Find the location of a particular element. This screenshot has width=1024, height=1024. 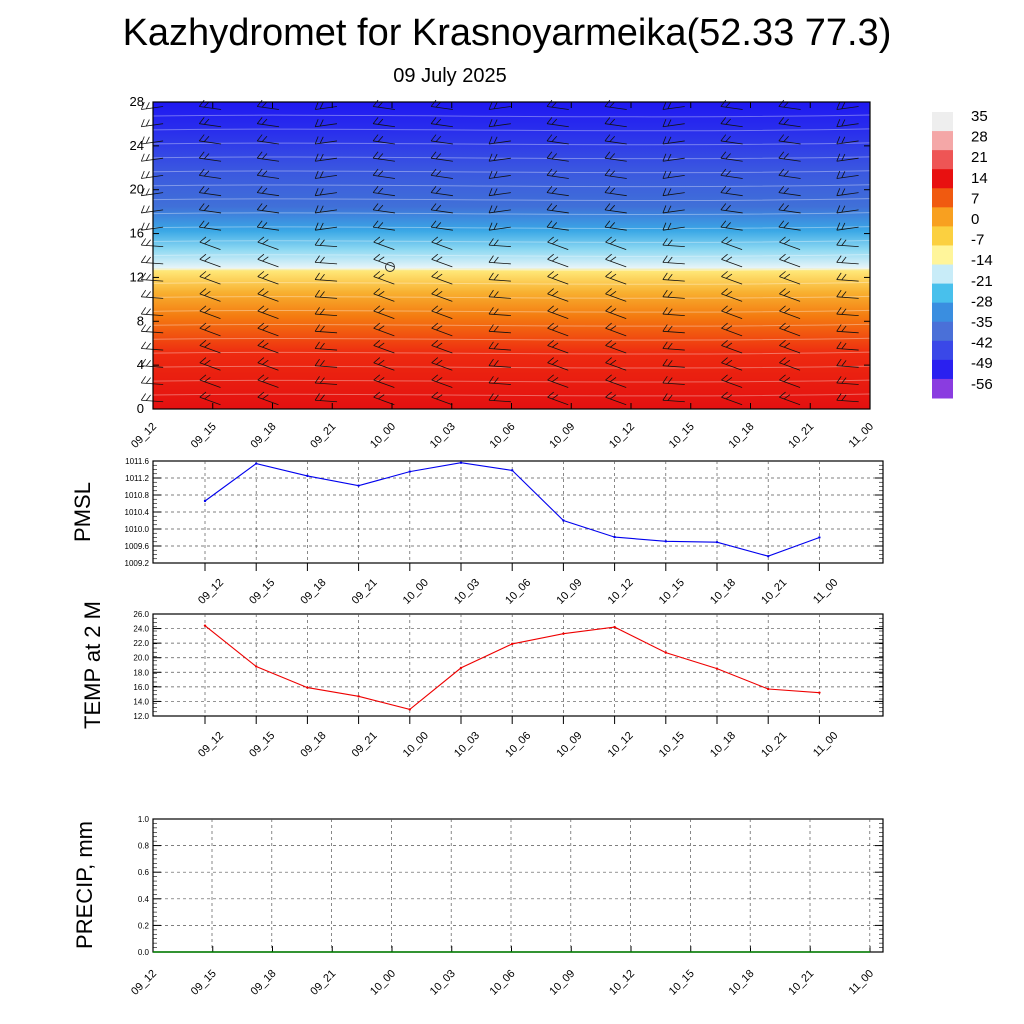

heatmap-x-tick-label: 10_09 is located at coordinates (562, 436).